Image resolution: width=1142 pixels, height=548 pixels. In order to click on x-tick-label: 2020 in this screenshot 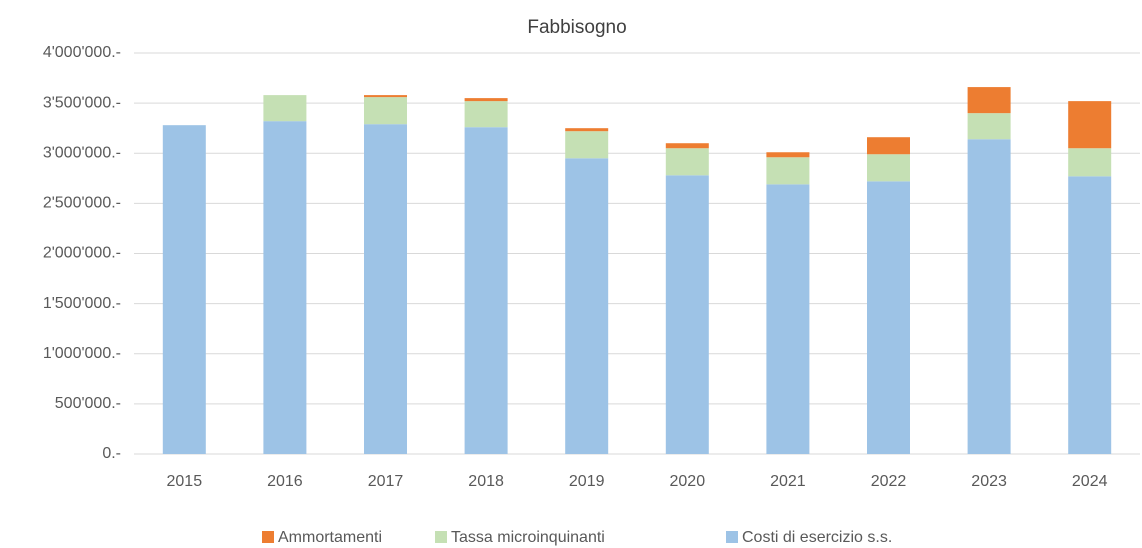, I will do `click(688, 481)`.